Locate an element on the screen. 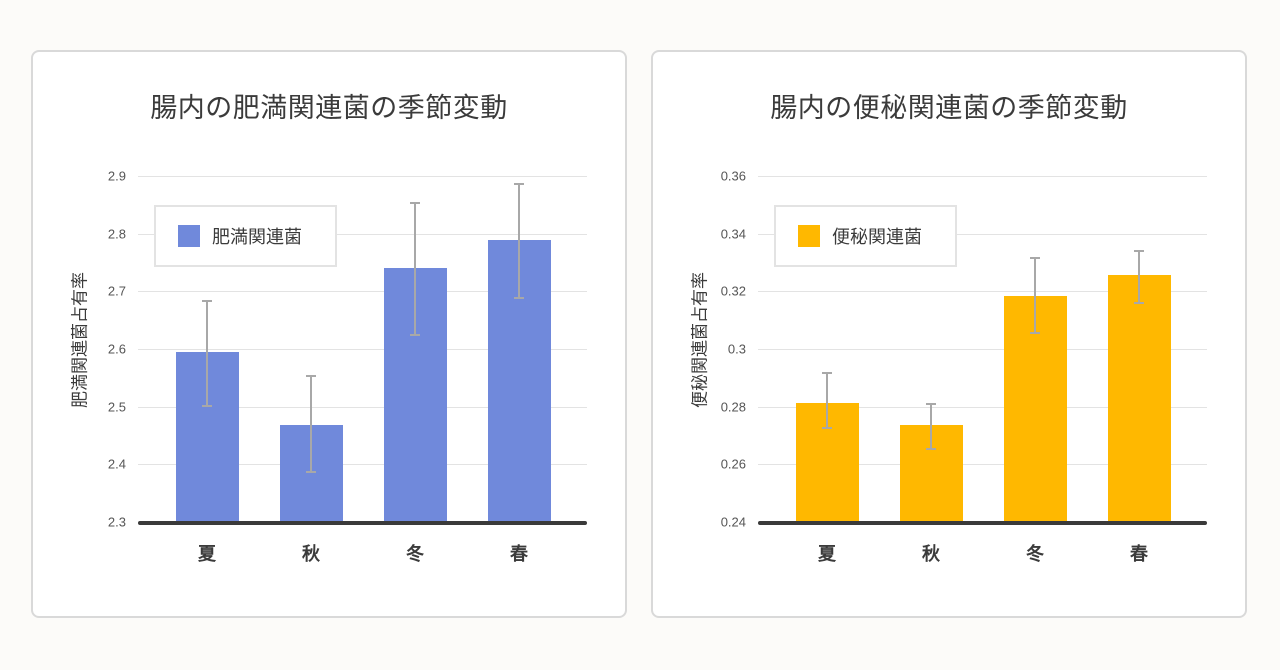  y-tick-label: 0.24 is located at coordinates (733, 522).